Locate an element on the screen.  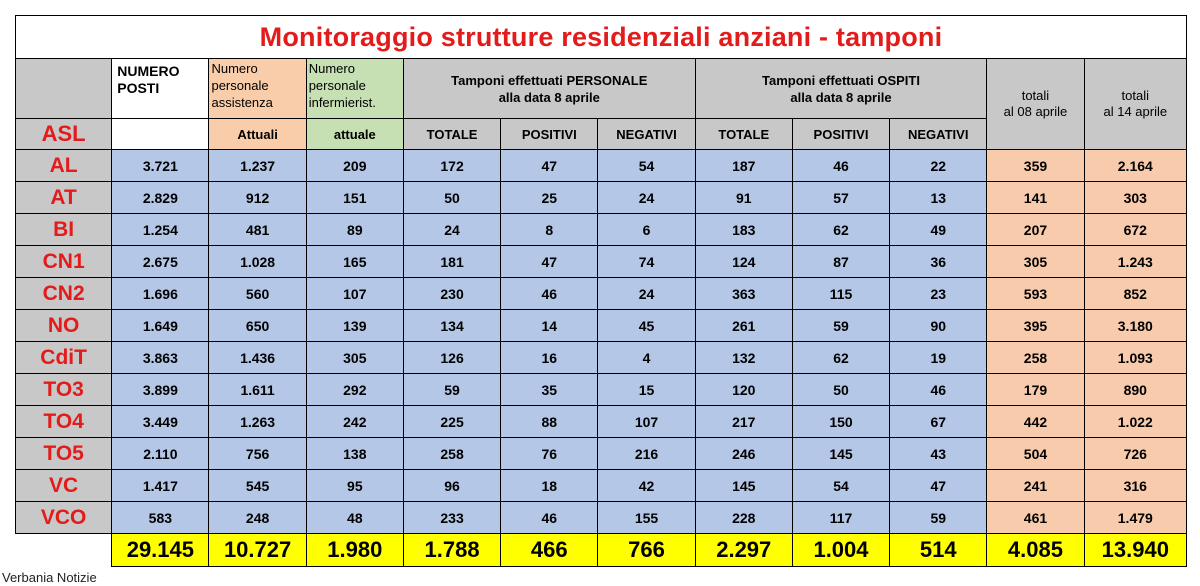
asl-name: NO is located at coordinates (63, 325).